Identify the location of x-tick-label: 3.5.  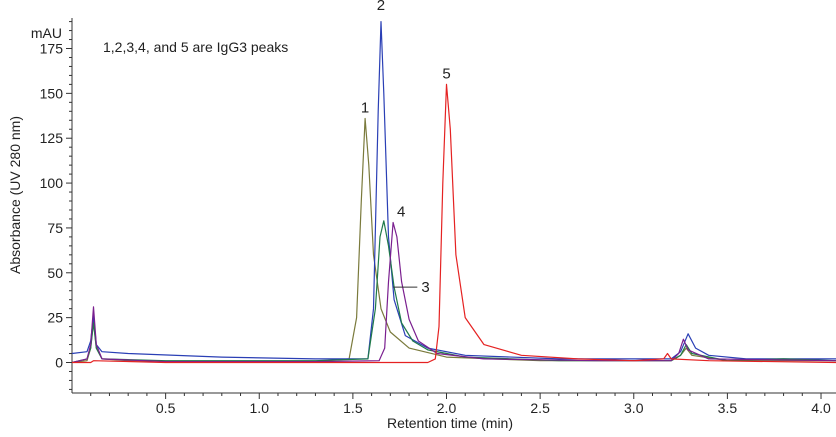
(728, 408).